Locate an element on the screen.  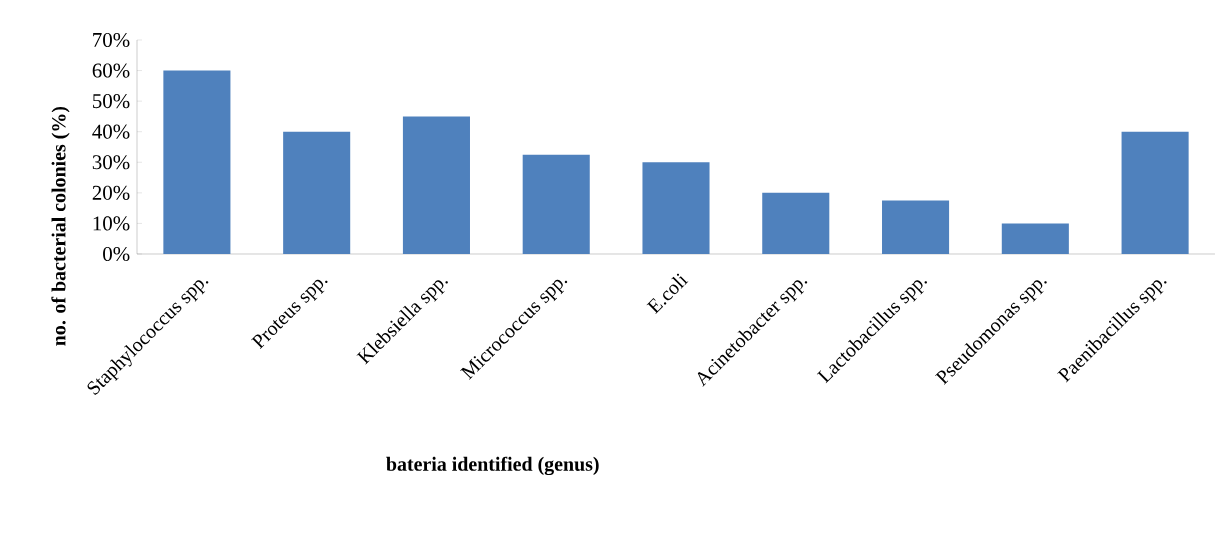
y-tick-label: 20% is located at coordinates (111, 192).